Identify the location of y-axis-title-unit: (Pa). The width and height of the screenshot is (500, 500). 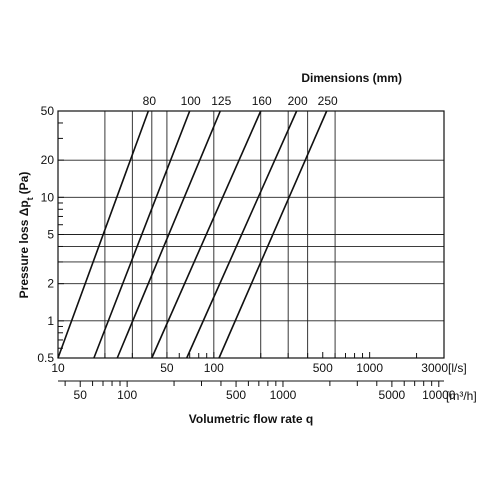
(24, 183).